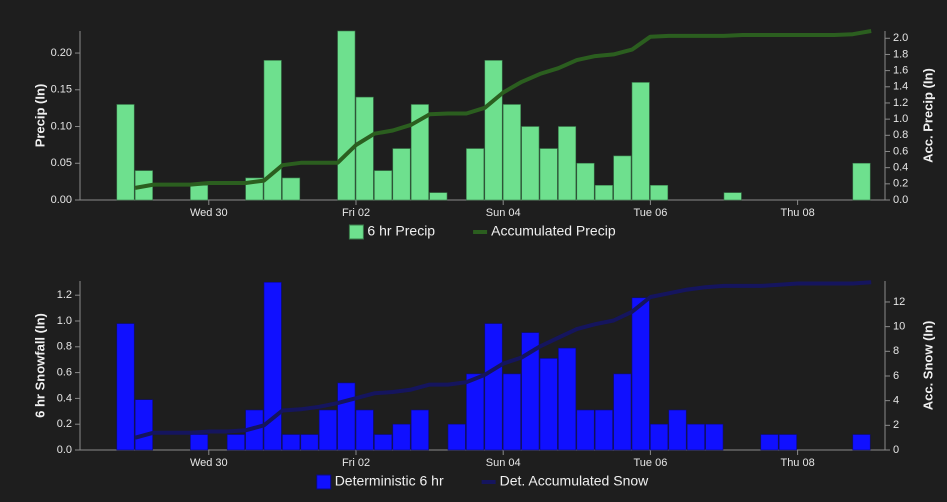 Image resolution: width=947 pixels, height=502 pixels. I want to click on y2-tick-label: 0, so click(896, 450).